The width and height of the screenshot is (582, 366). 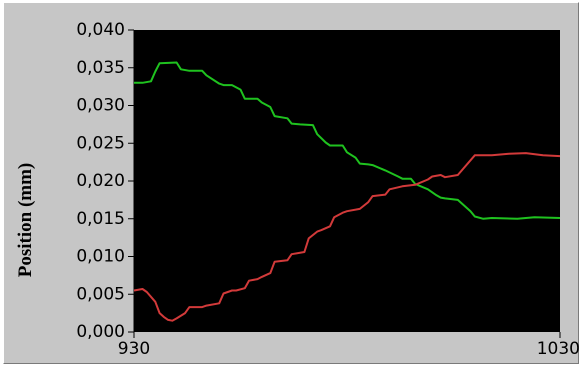 I want to click on x-tick-label: 1030, so click(x=558, y=349).